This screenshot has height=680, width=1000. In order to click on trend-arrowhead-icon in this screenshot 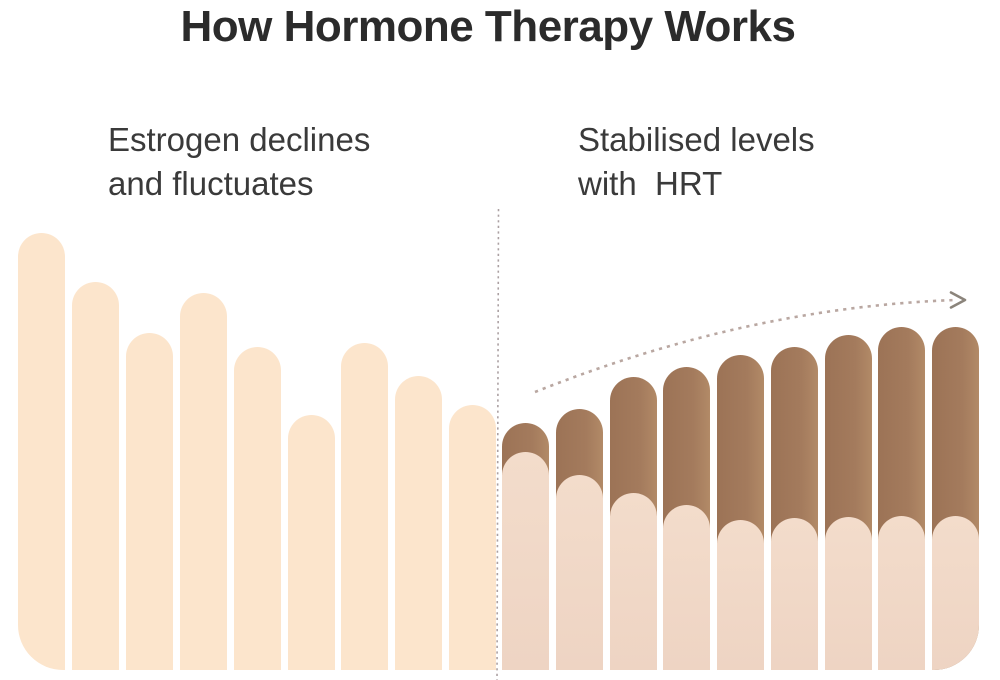, I will do `click(958, 300)`.